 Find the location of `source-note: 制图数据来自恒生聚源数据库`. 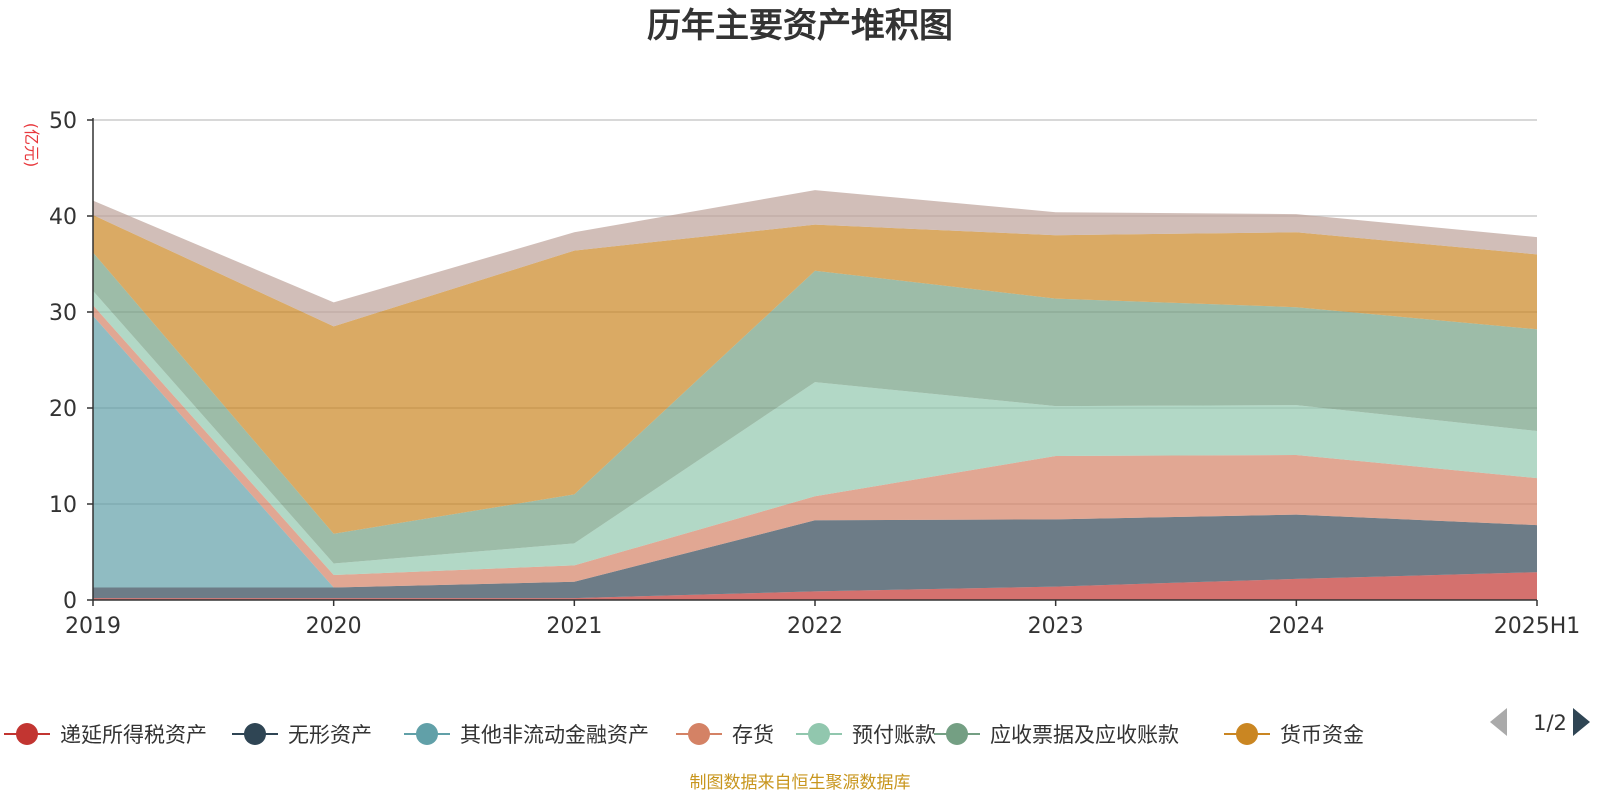

source-note: 制图数据来自恒生聚源数据库 is located at coordinates (800, 783).